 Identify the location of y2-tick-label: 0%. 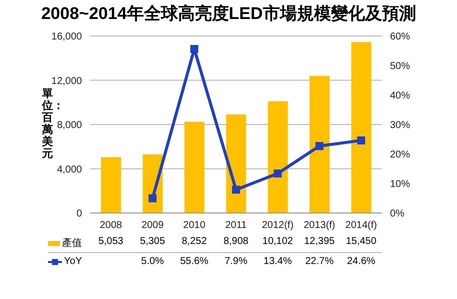
(397, 214).